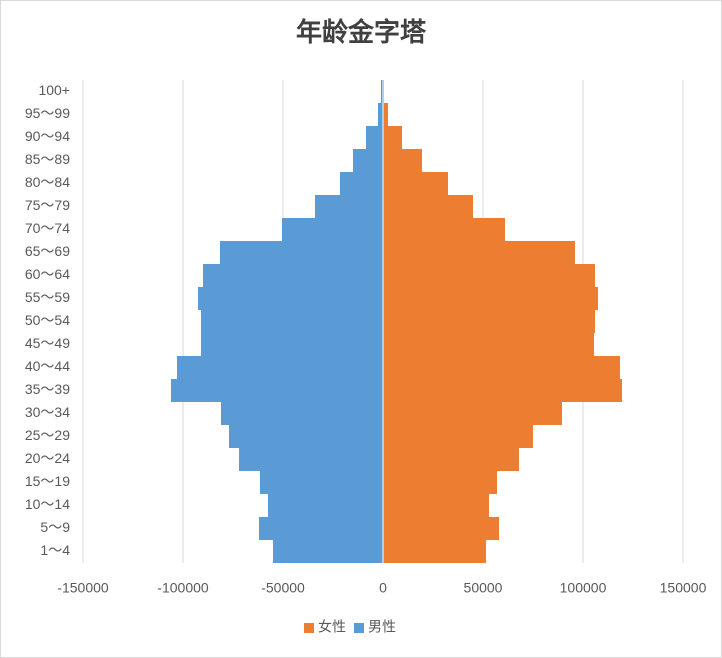  Describe the element at coordinates (55, 550) in the screenshot. I see `y-tick-label: 1～4` at that location.